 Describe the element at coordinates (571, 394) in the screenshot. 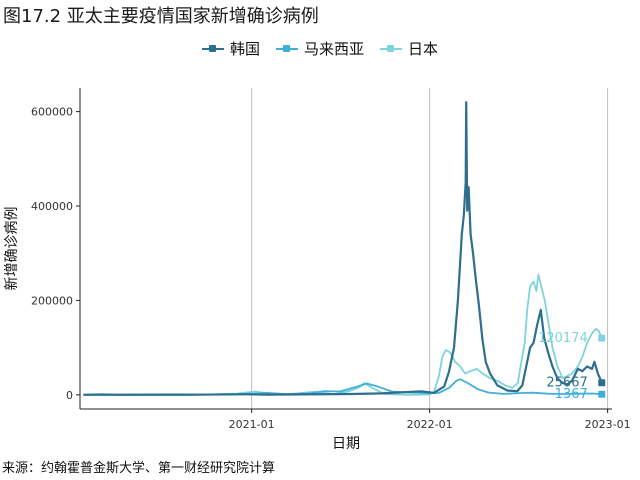

I see `end-label-malaysia: 1367` at that location.